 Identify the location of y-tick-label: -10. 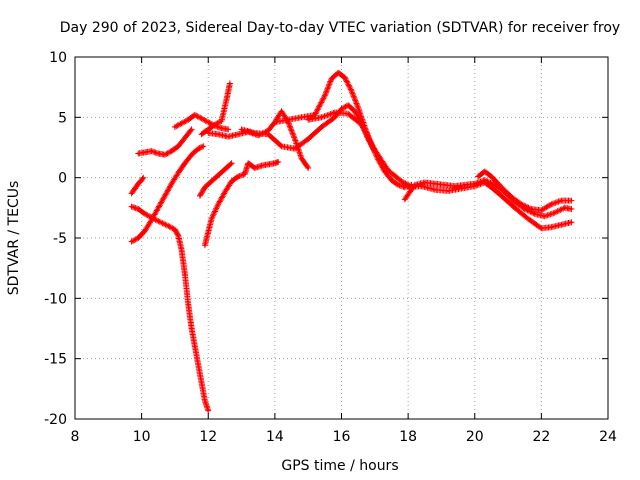
(55, 299).